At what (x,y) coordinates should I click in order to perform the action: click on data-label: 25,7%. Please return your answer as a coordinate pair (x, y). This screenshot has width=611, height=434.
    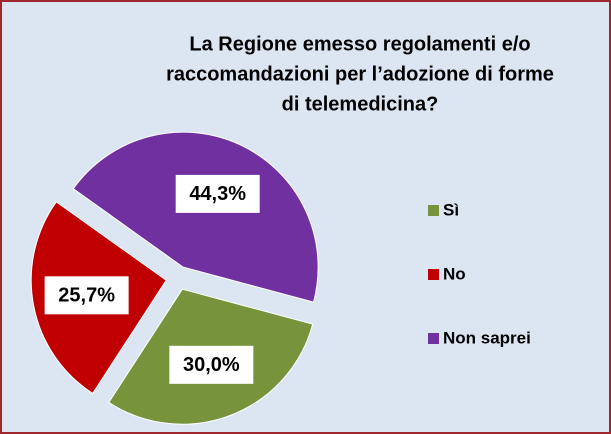
    Looking at the image, I should click on (86, 296).